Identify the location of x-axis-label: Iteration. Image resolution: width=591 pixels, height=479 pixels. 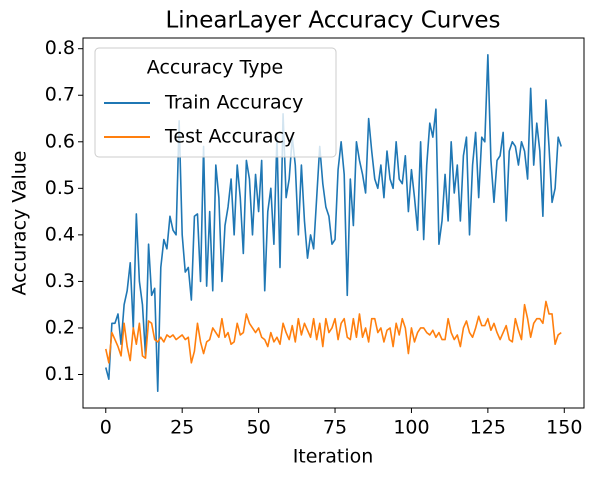
(333, 457).